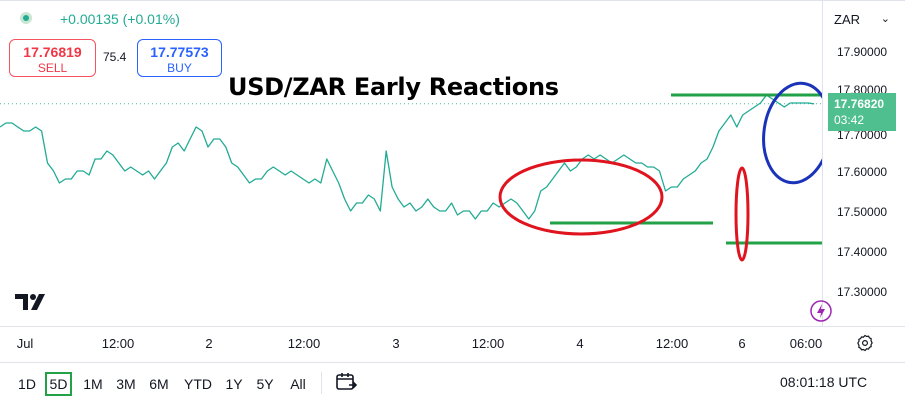 The width and height of the screenshot is (905, 405). I want to click on sell-label: SELL, so click(52, 68).